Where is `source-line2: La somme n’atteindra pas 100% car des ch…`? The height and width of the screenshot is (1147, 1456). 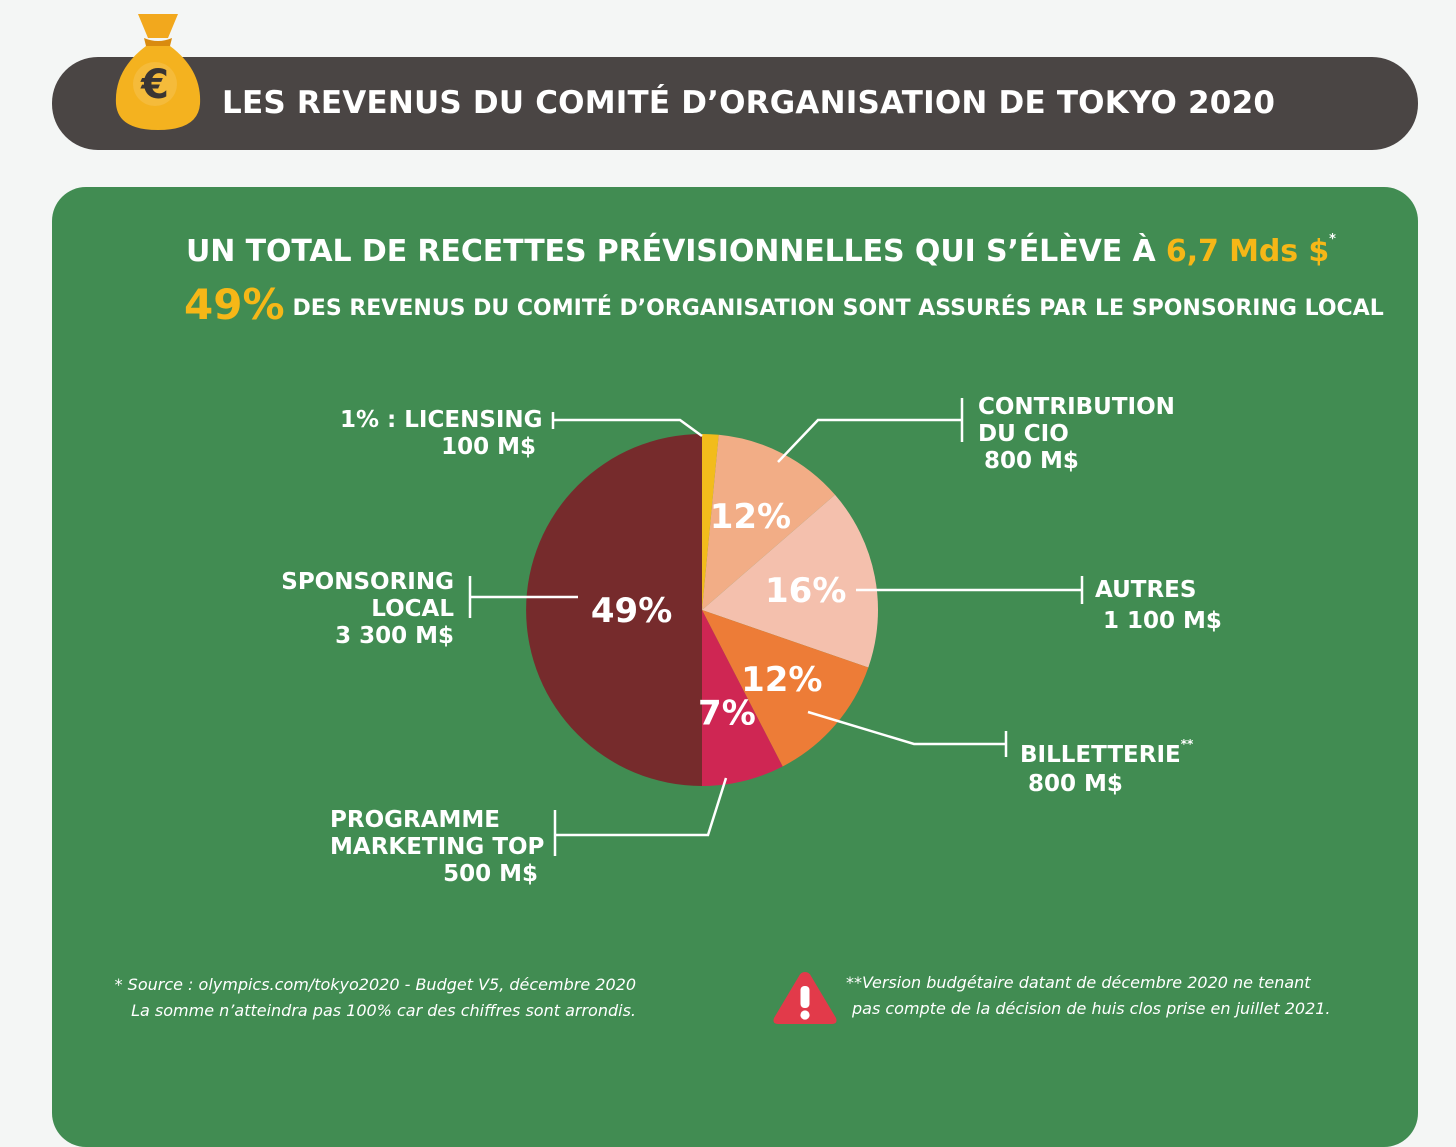
source-line2: La somme n’atteindra pas 100% car des ch… is located at coordinates (383, 1010).